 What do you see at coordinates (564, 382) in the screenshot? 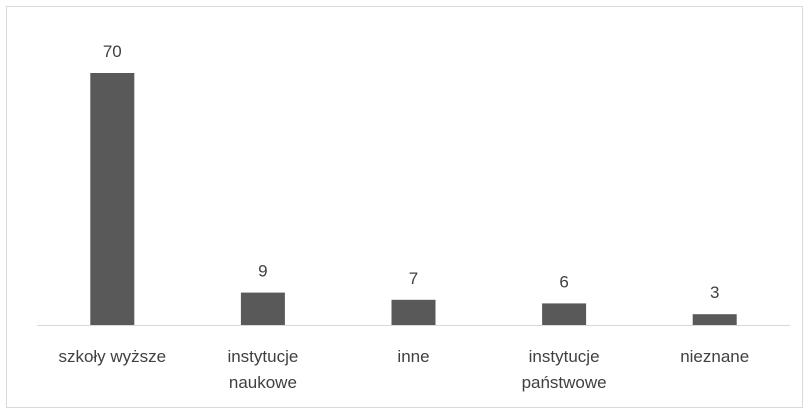
I see `category-label: państwowe` at bounding box center [564, 382].